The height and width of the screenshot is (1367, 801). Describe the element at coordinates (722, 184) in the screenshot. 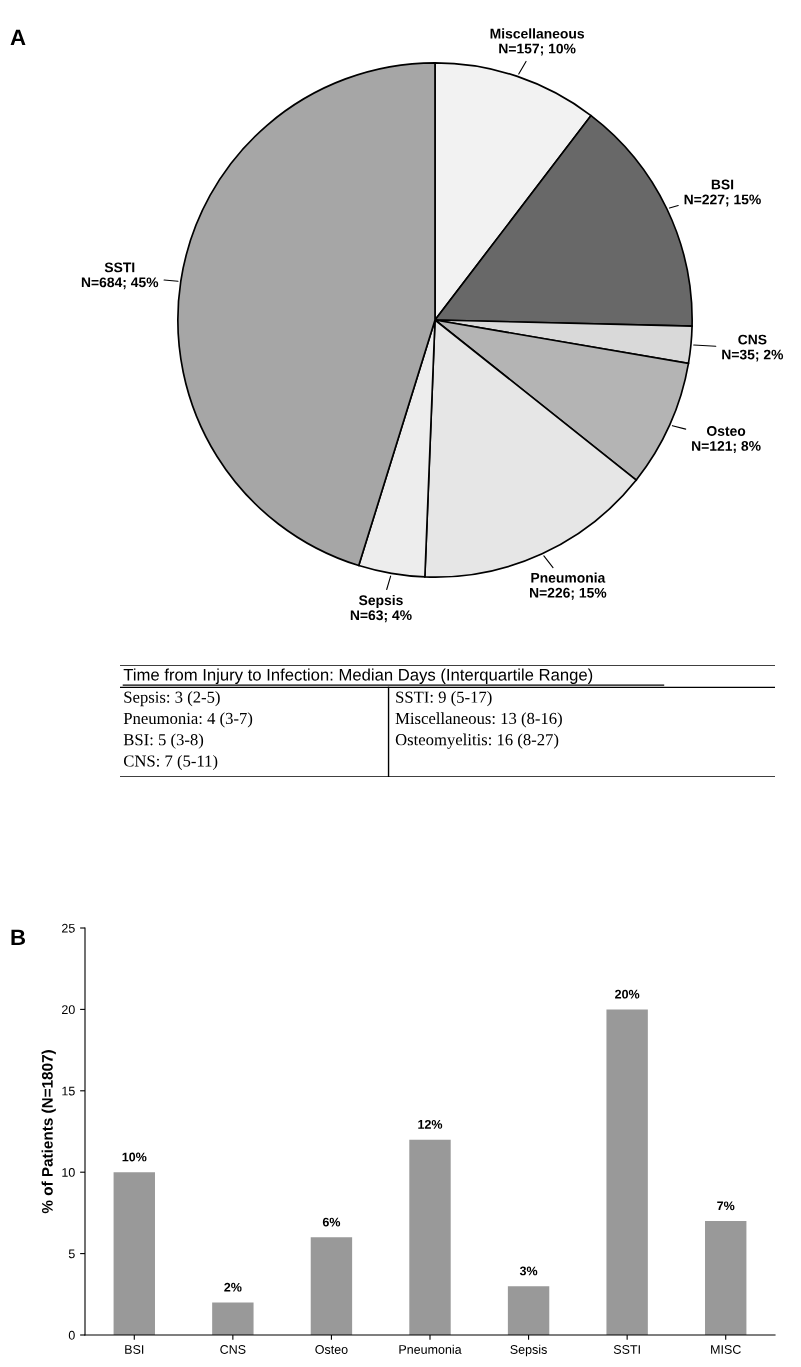

I see `slice-label: BSI` at that location.